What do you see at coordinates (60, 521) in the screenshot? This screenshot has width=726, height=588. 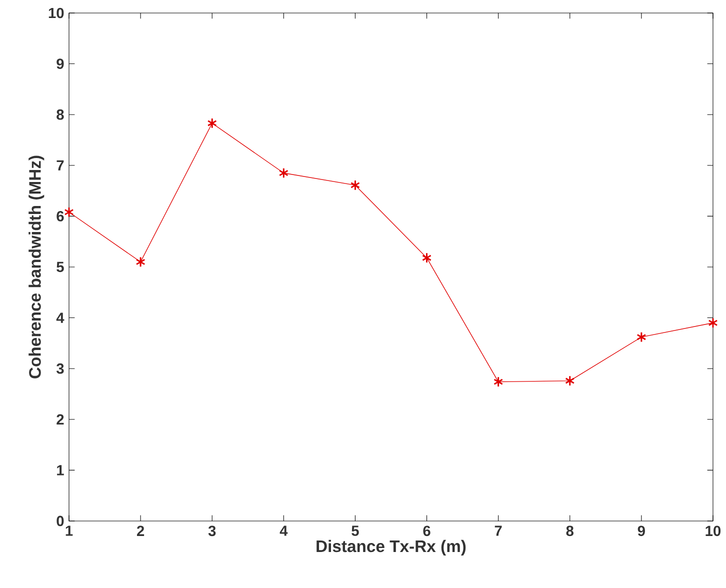 I see `y-tick-label: 0` at bounding box center [60, 521].